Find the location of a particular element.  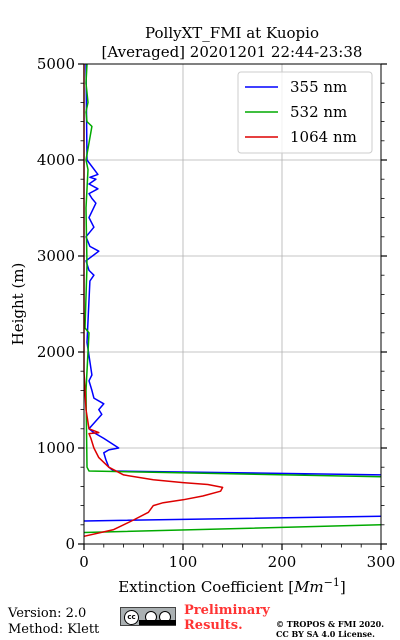

y-tick-label: 2000 is located at coordinates (56, 352).